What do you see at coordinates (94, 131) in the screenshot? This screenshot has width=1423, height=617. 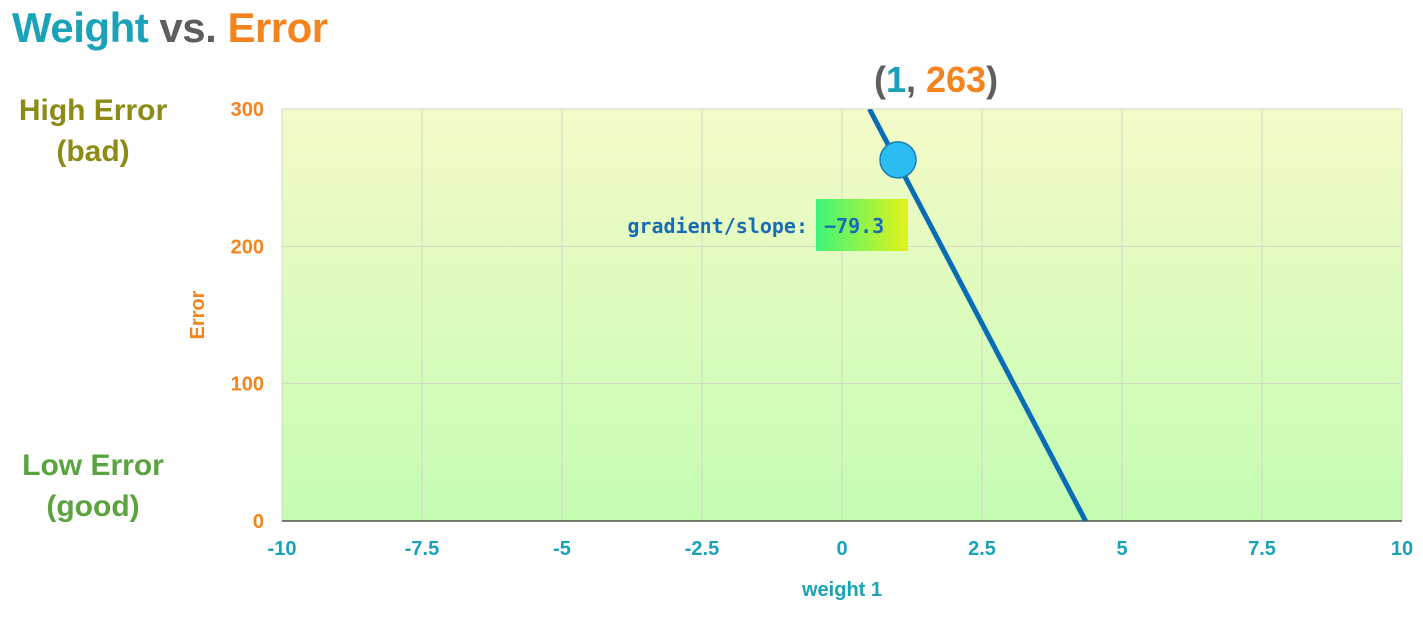 I see `high-error-label: High Error (bad)` at bounding box center [94, 131].